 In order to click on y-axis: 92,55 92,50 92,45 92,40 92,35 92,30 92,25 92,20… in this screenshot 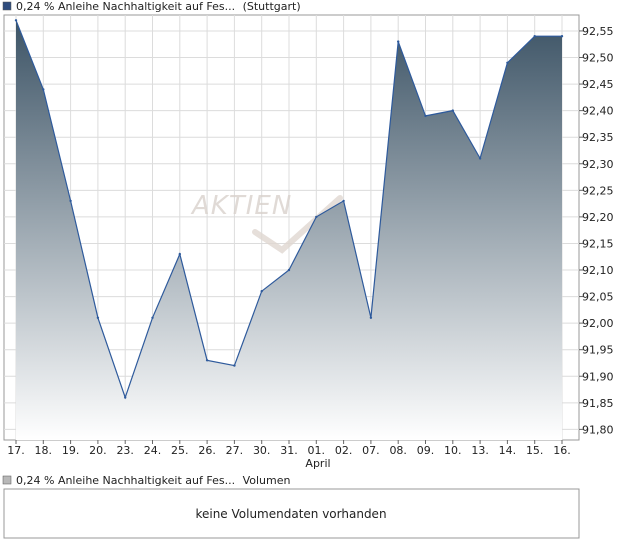, I will do `click(596, 230)`.